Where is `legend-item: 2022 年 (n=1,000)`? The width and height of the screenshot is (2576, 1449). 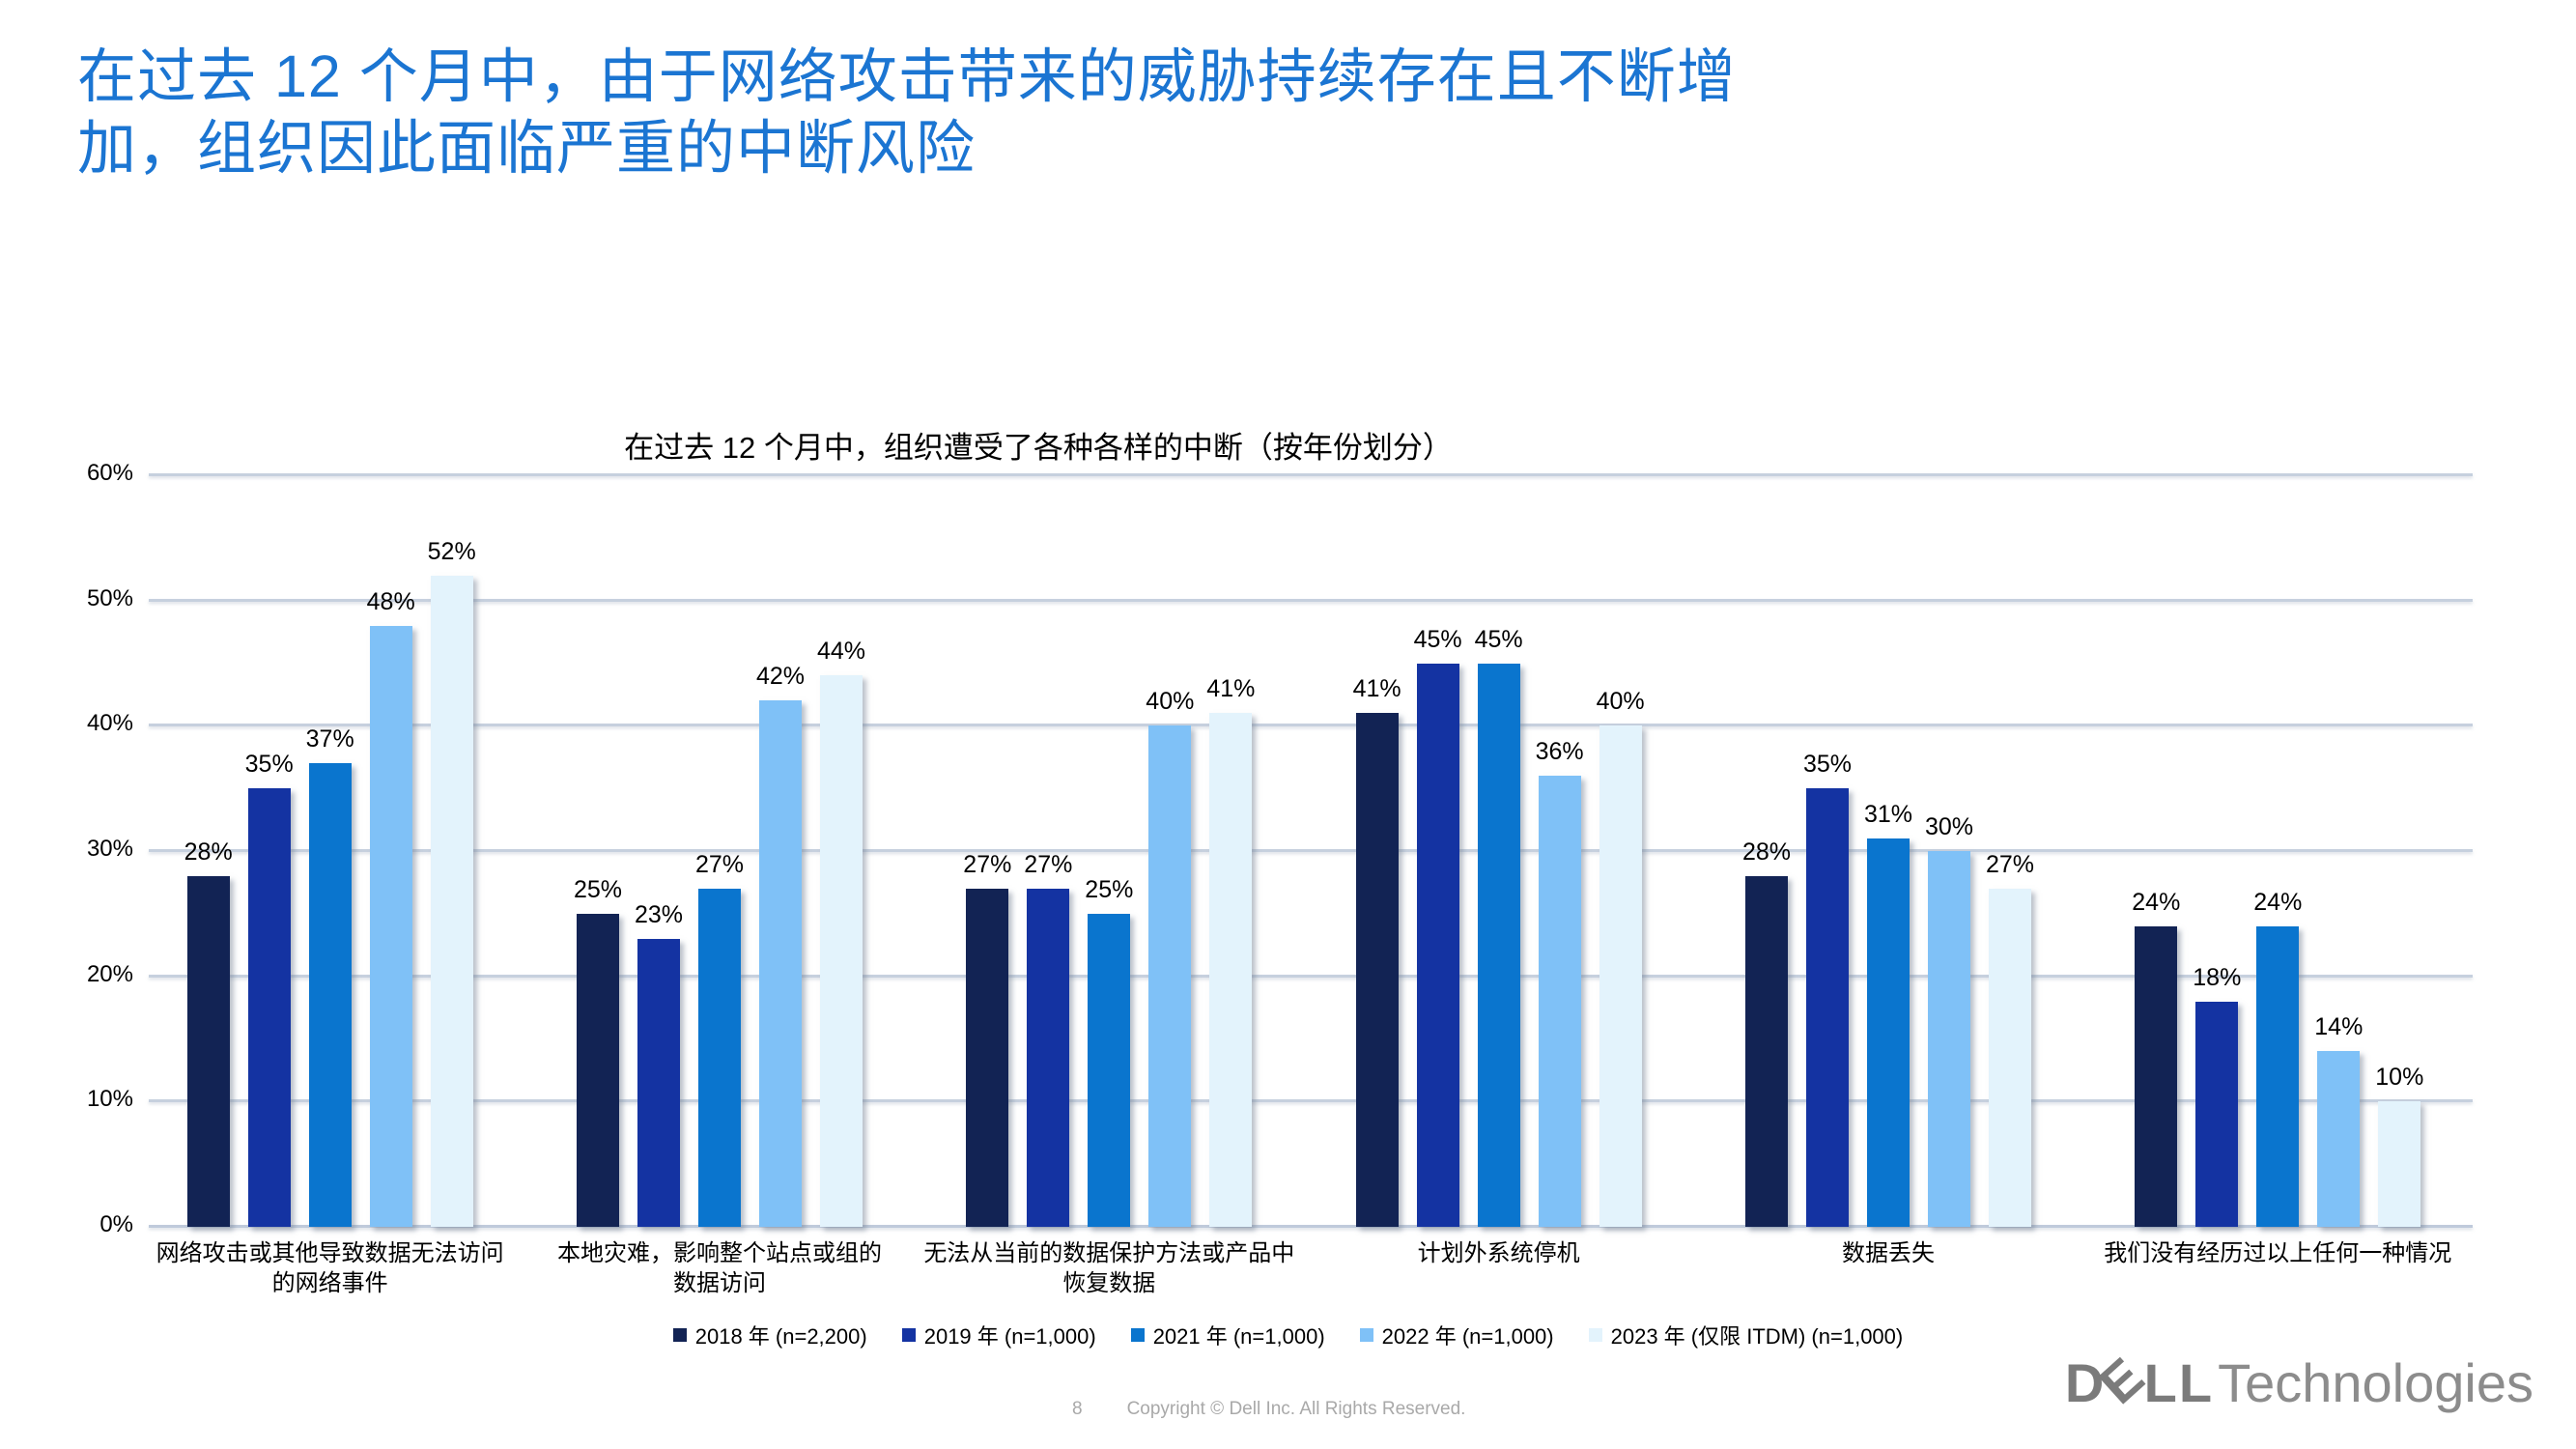
legend-item: 2022 年 (n=1,000) is located at coordinates (1456, 1335).